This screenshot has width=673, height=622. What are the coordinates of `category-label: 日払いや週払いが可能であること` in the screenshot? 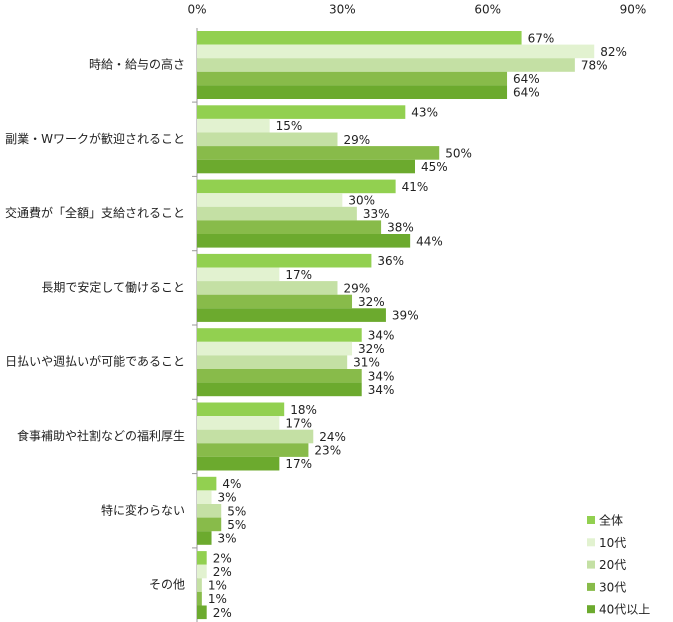 It's located at (95, 361).